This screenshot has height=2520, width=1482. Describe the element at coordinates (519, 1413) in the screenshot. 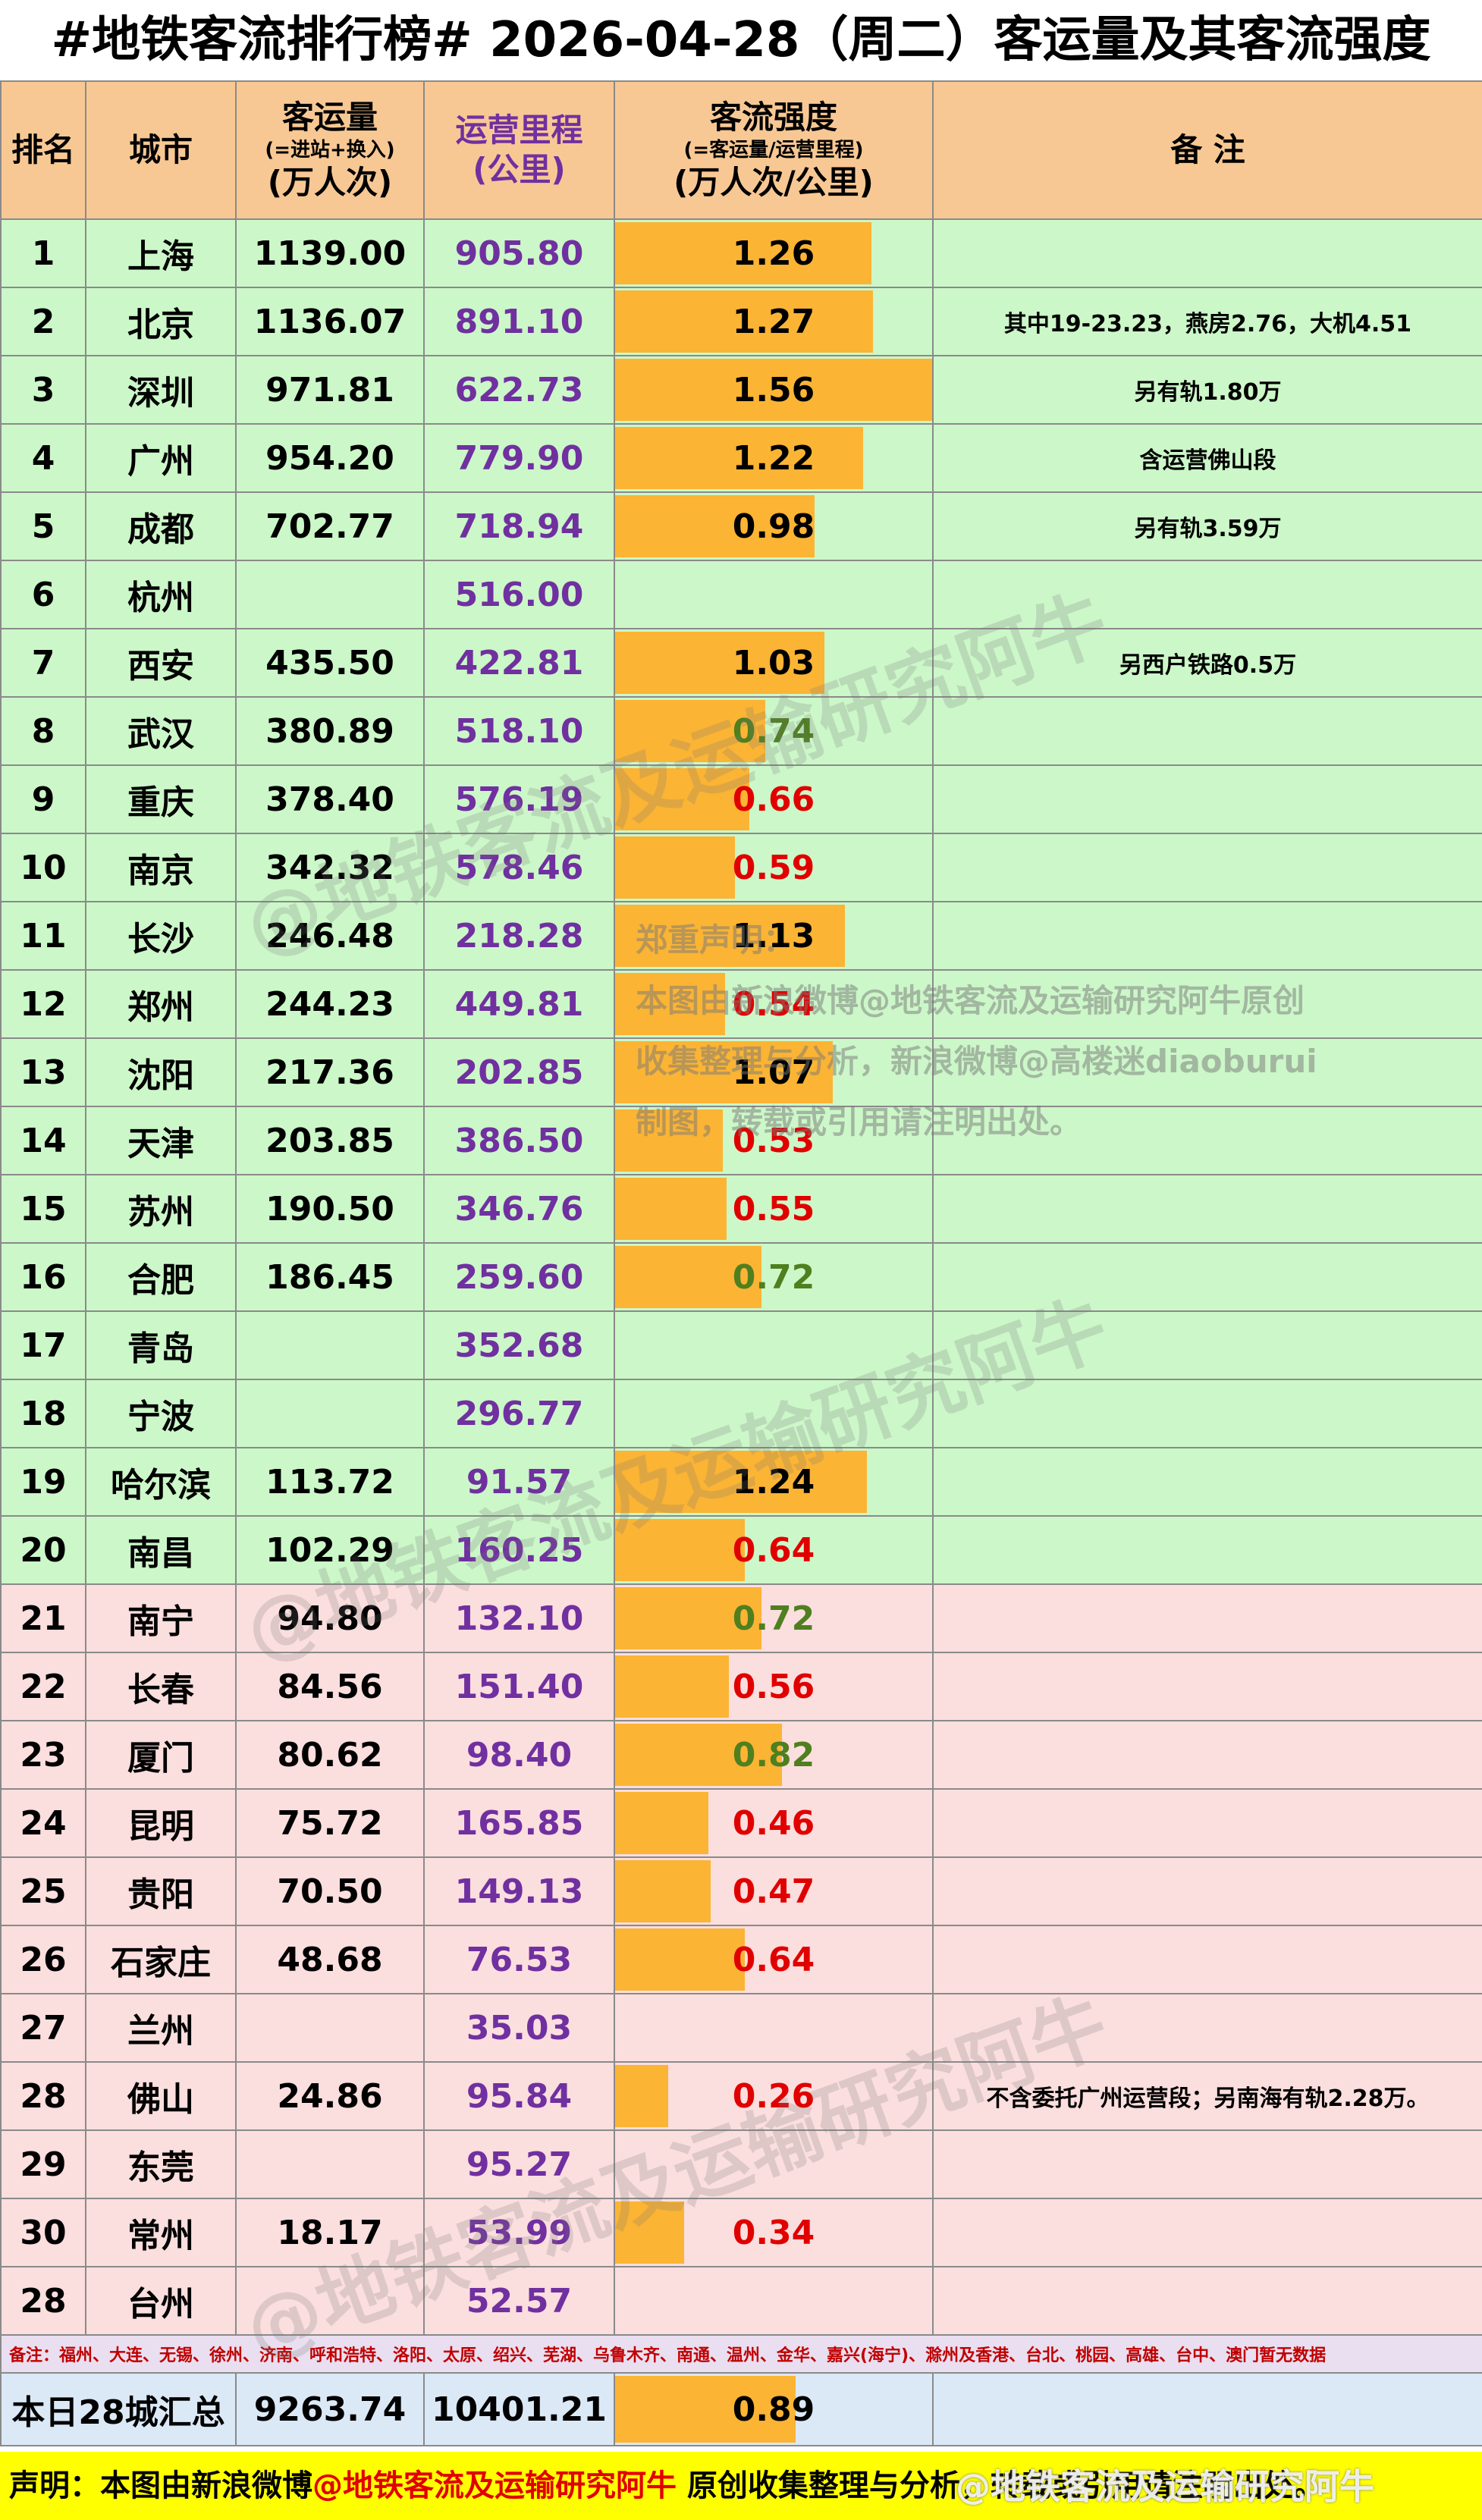

I see `mileage-cell: 296.77` at that location.